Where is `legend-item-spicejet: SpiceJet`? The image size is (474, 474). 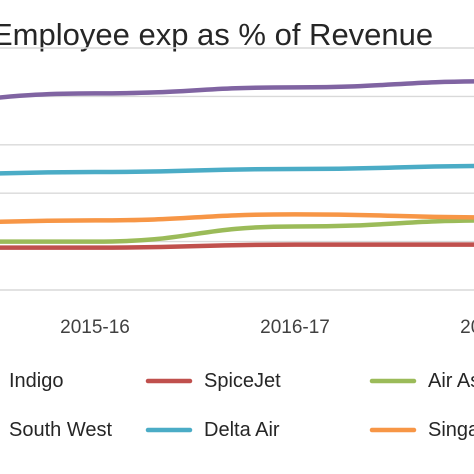 legend-item-spicejet: SpiceJet is located at coordinates (213, 381).